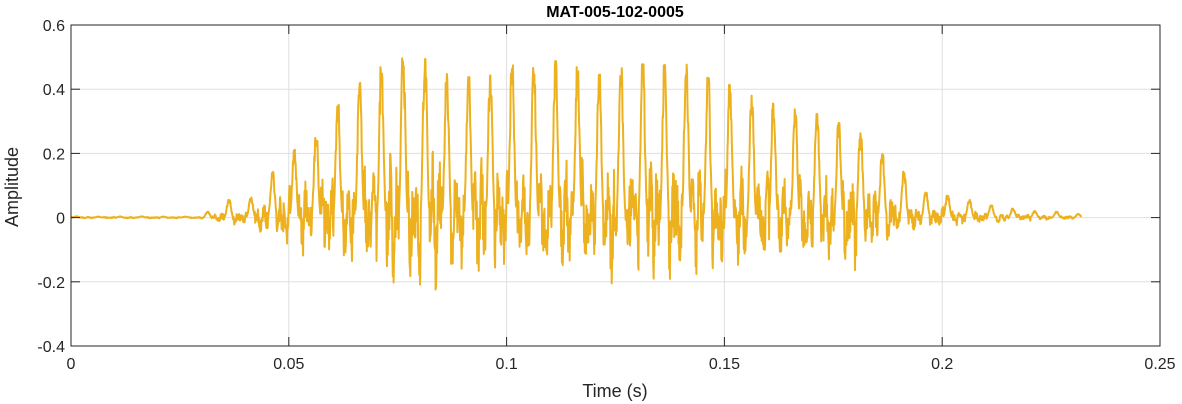 Image resolution: width=1182 pixels, height=404 pixels. Describe the element at coordinates (506, 364) in the screenshot. I see `x-tick-label: 0.1` at that location.